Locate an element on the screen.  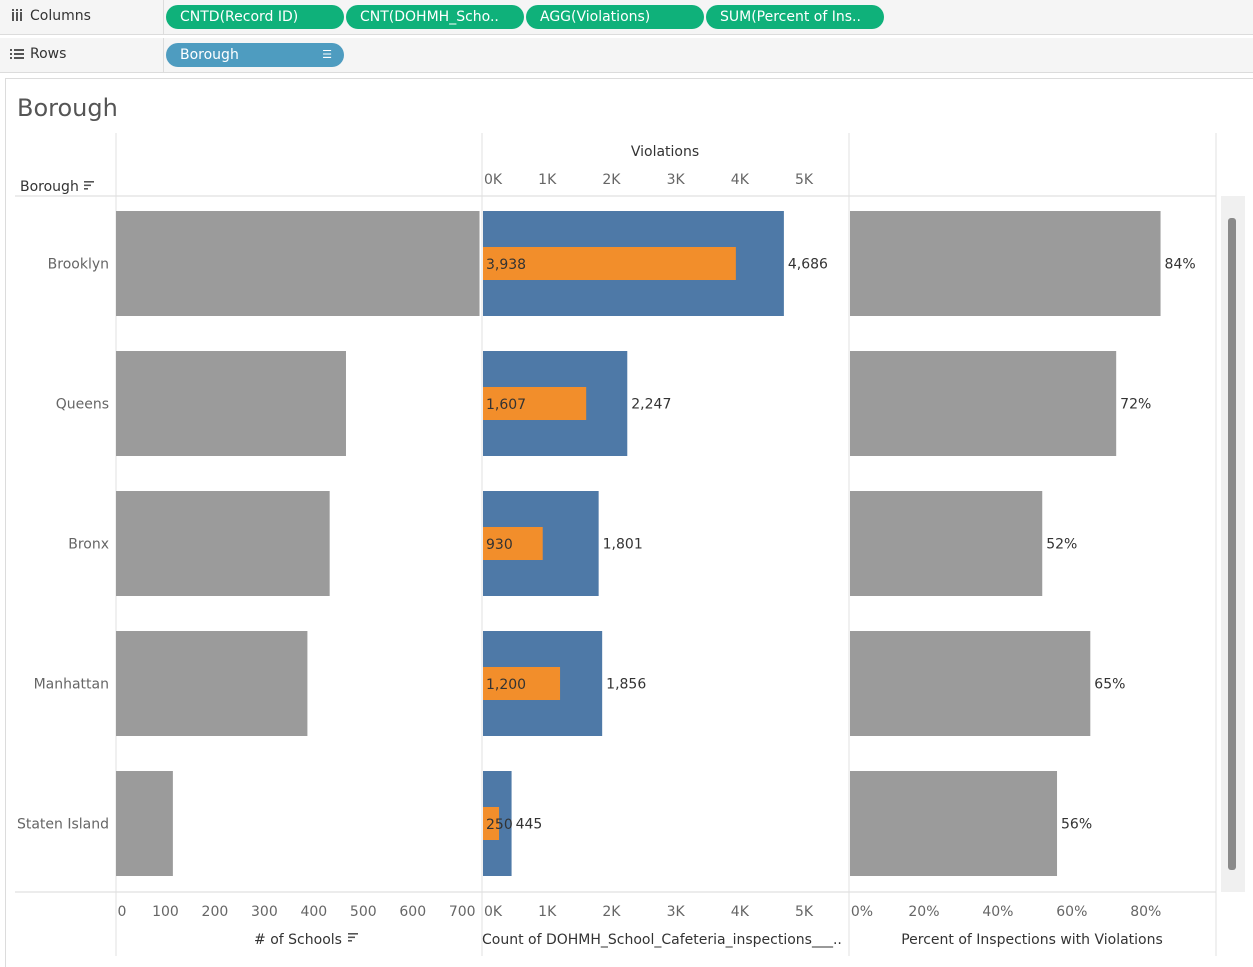
columns-label: Columns is located at coordinates (60, 16).